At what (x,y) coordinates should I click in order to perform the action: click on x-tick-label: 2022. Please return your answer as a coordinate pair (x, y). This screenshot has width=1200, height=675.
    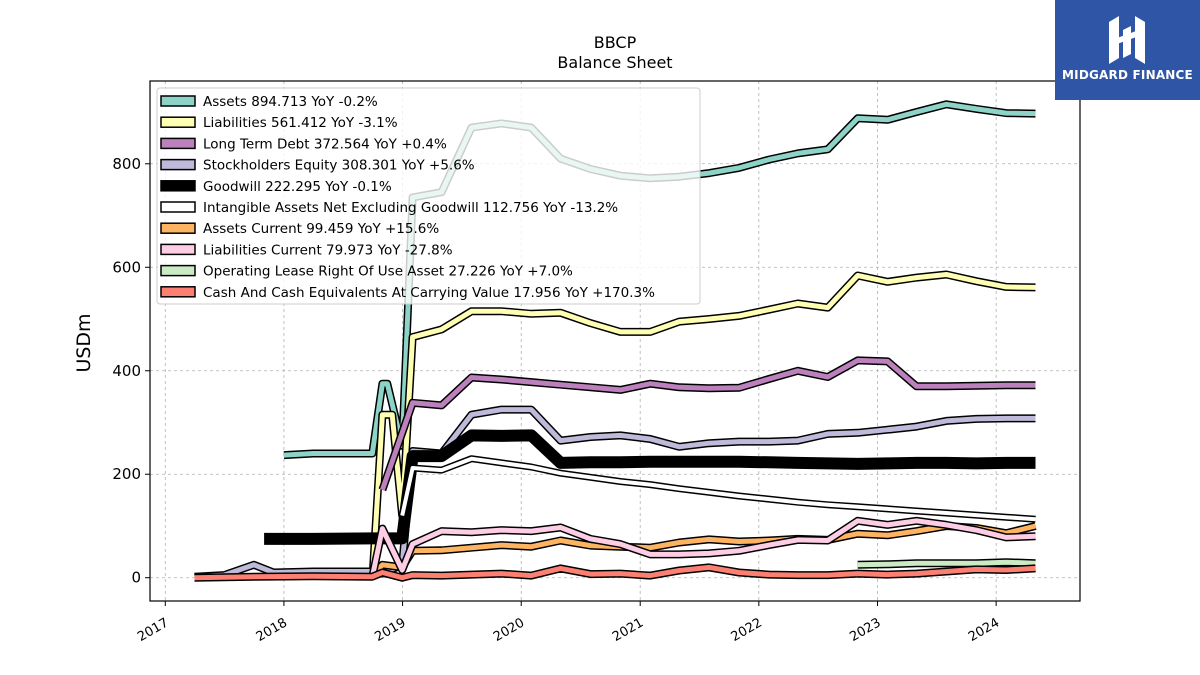
    Looking at the image, I should click on (747, 630).